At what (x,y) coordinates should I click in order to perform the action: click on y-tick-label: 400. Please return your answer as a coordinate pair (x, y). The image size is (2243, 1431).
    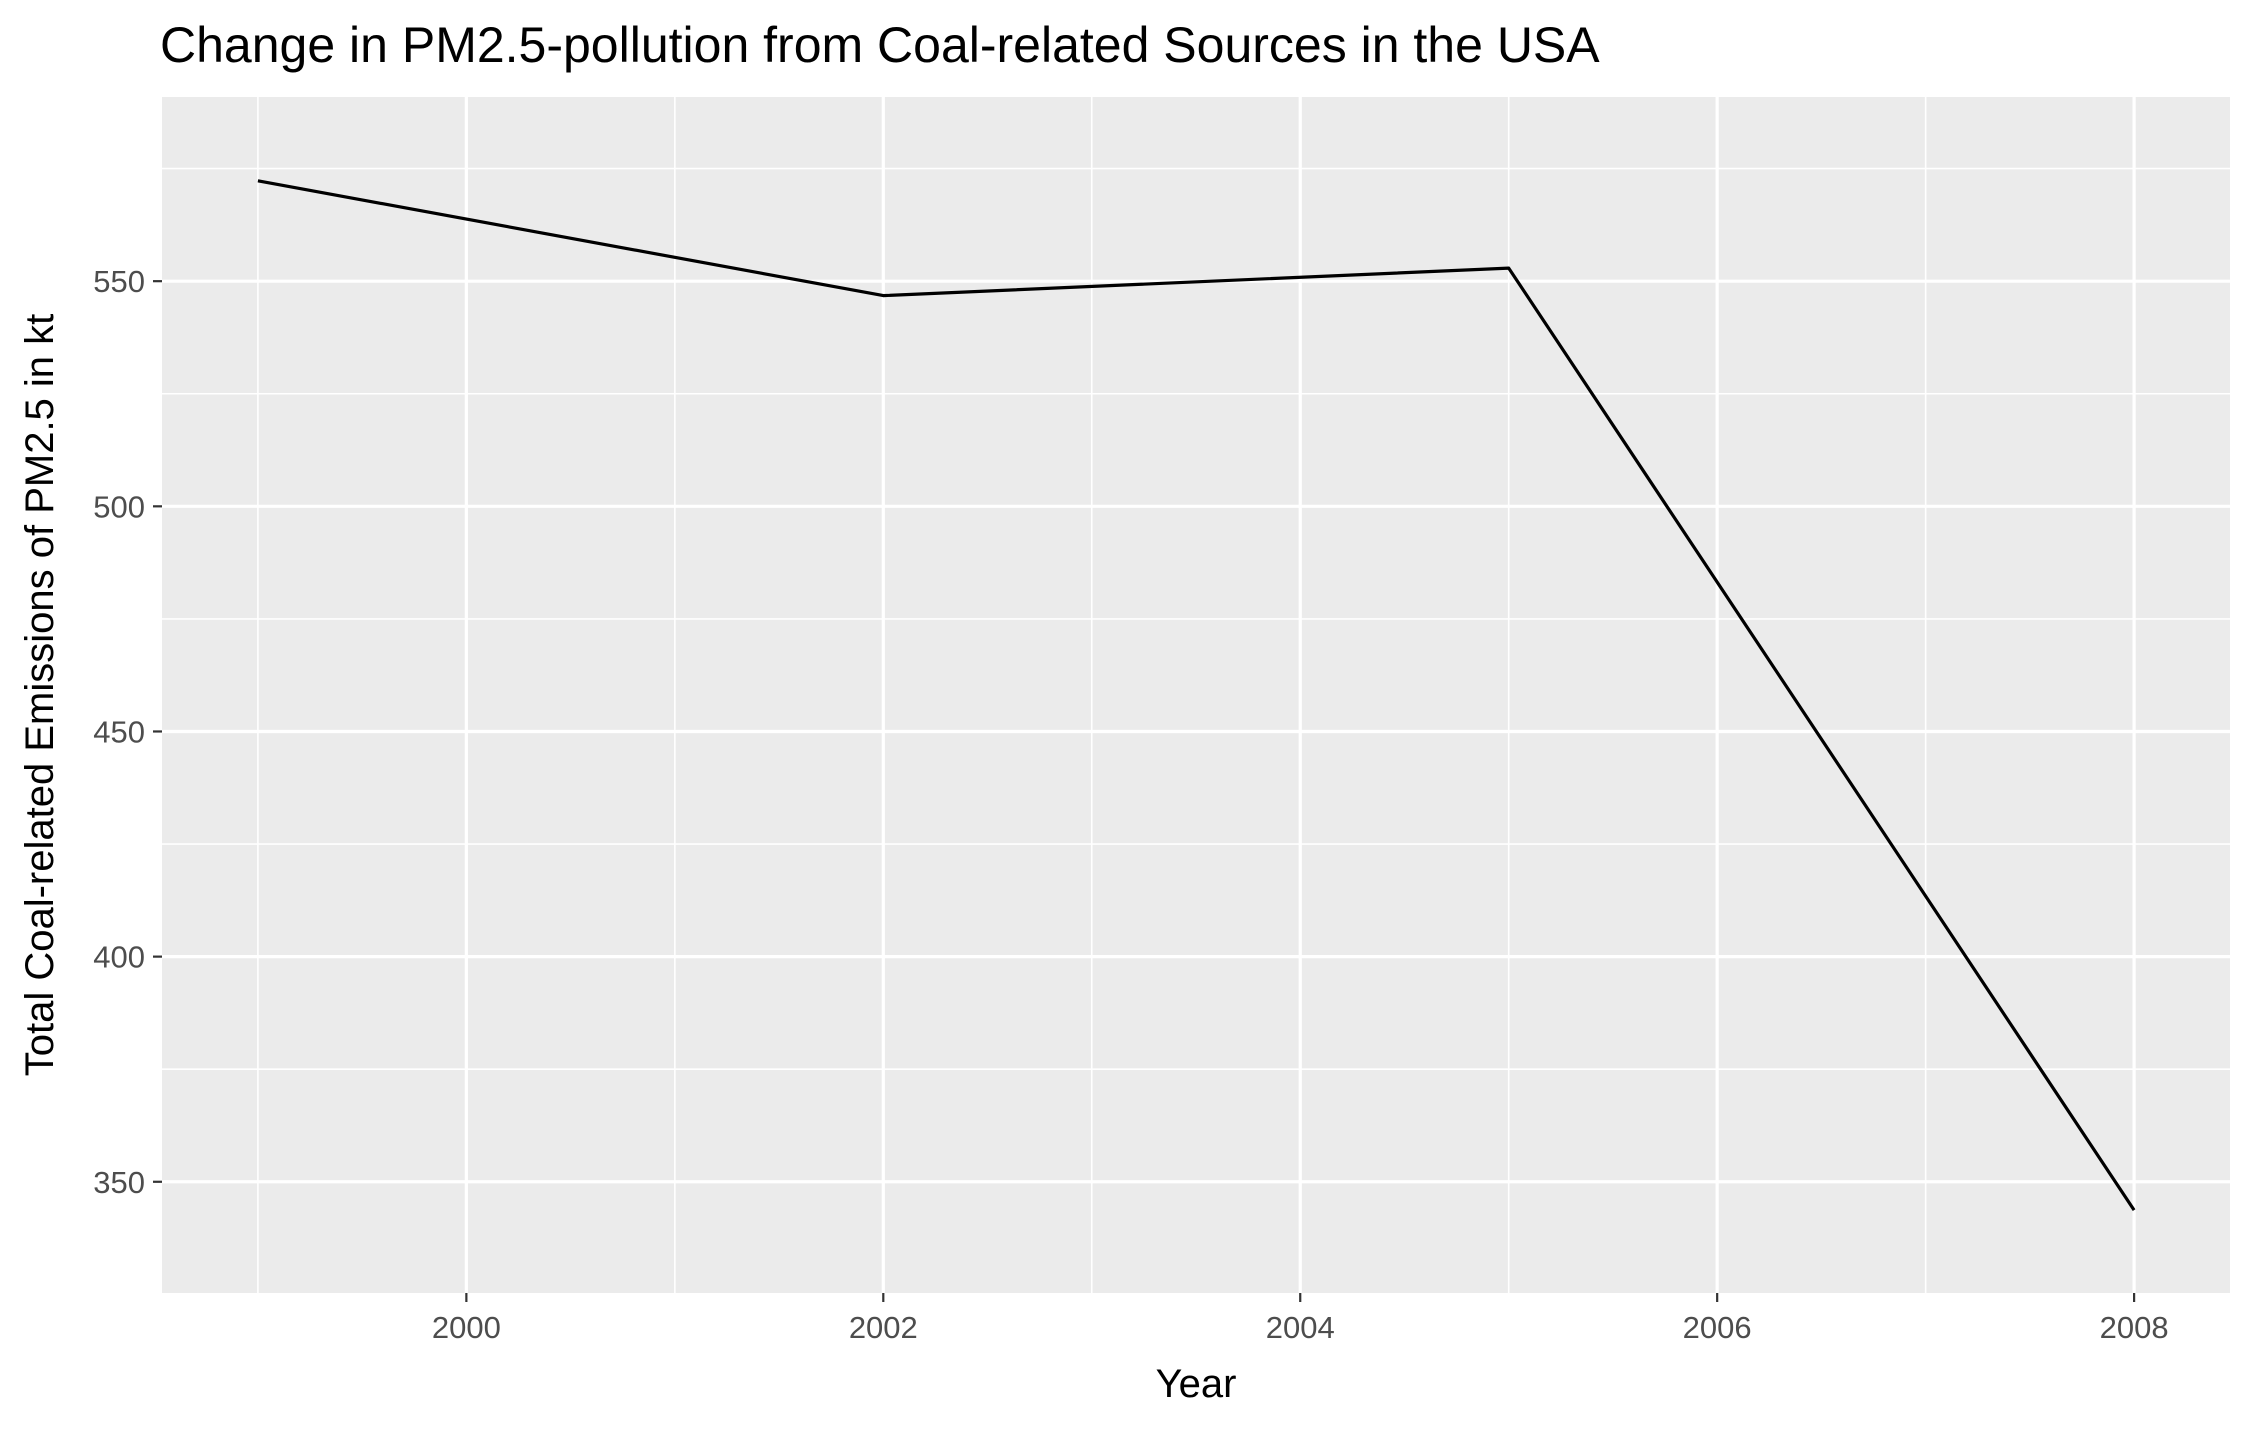
    Looking at the image, I should click on (119, 957).